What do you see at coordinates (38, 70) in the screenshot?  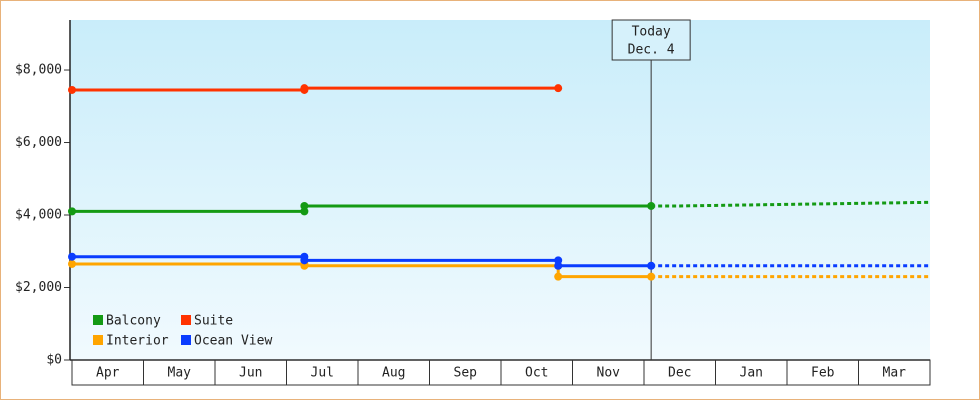 I see `y-tick-label: $8,000` at bounding box center [38, 70].